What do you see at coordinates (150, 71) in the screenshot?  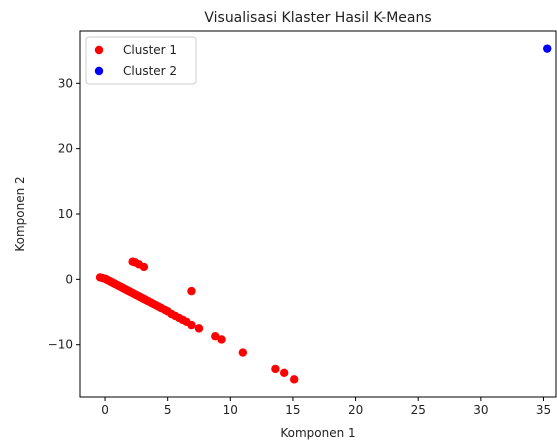 I see `legend-label-cluster-2: Cluster 2` at bounding box center [150, 71].